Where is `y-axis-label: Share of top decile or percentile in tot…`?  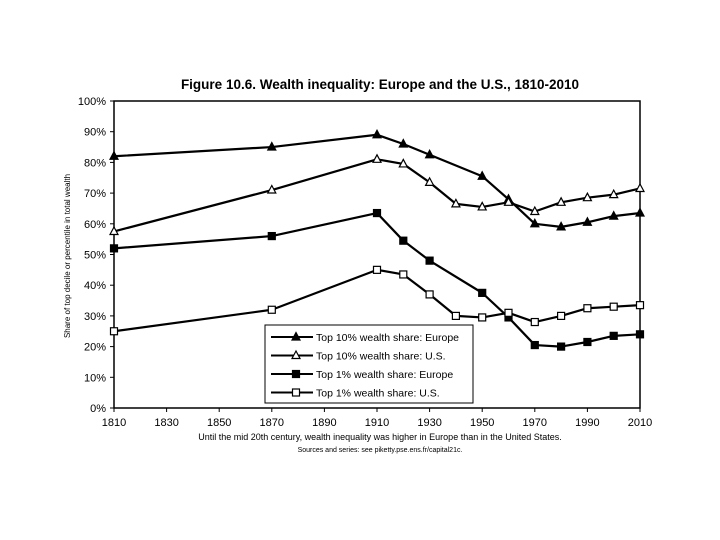
y-axis-label: Share of top decile or percentile in tot… is located at coordinates (67, 256).